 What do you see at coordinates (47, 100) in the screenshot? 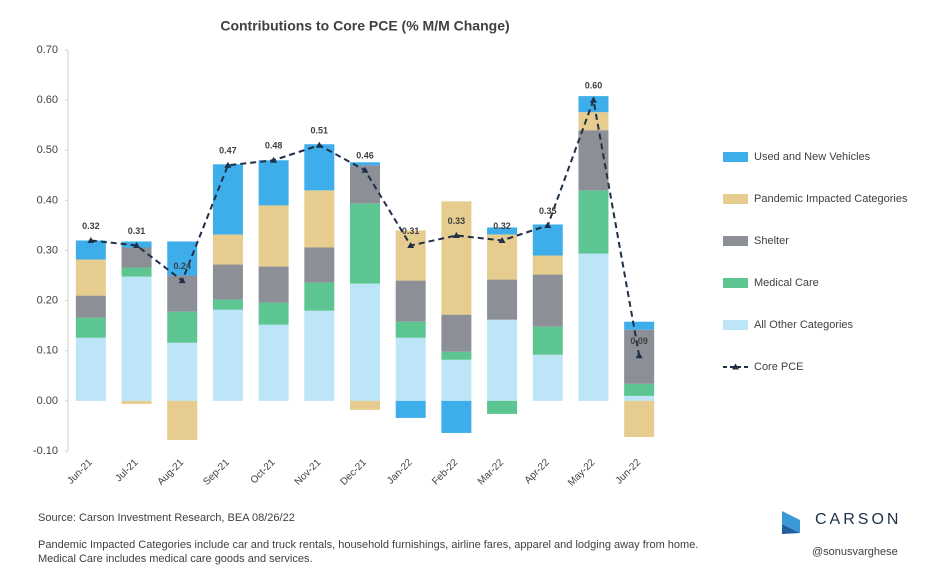
I see `y-tick-label: 0.60` at bounding box center [47, 100].